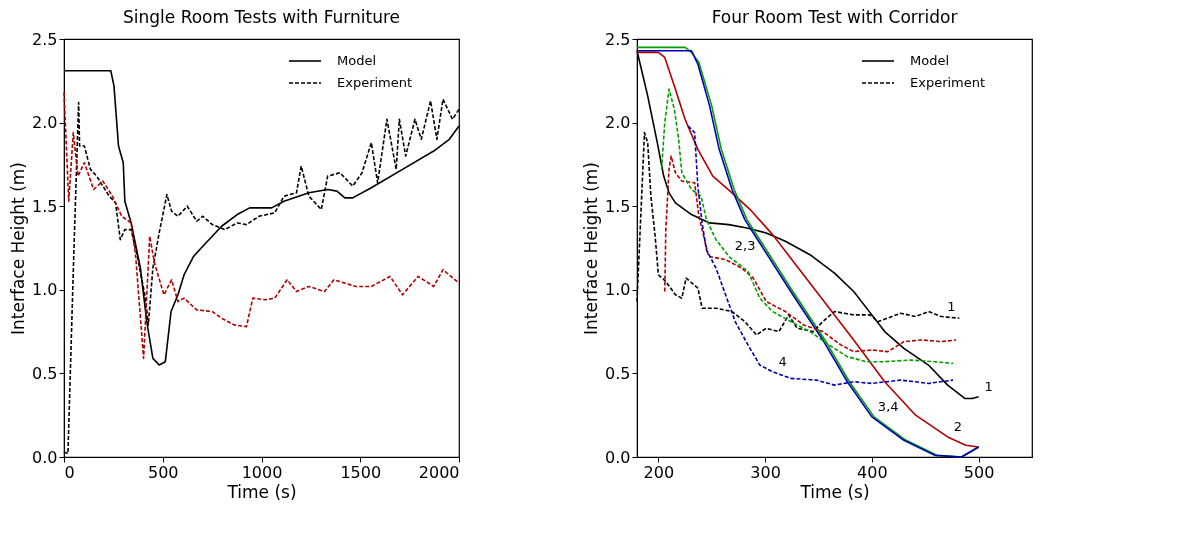 The width and height of the screenshot is (1184, 548). What do you see at coordinates (872, 472) in the screenshot?
I see `x-tick-label: 400` at bounding box center [872, 472].